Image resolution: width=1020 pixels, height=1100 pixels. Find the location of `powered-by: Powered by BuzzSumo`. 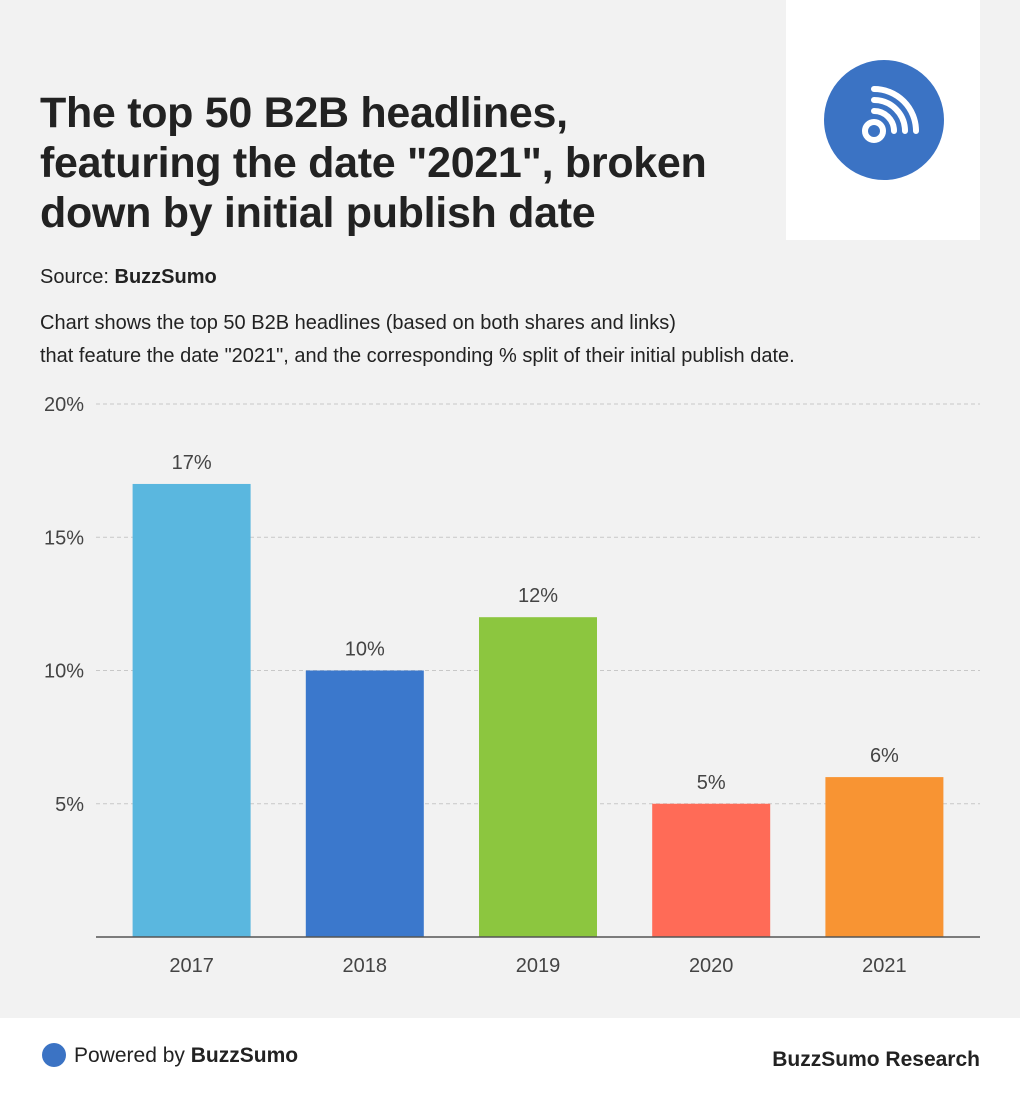

powered-by: Powered by BuzzSumo is located at coordinates (186, 1056).